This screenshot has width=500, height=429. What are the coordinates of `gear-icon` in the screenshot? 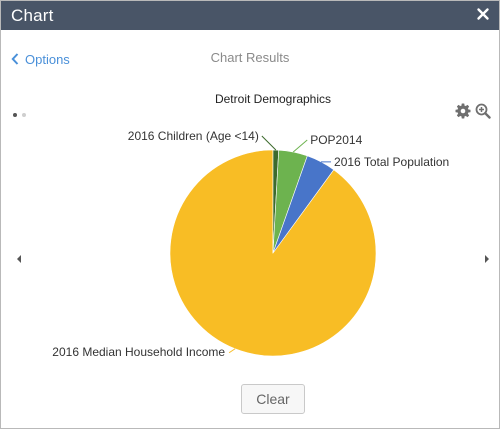 It's located at (463, 113).